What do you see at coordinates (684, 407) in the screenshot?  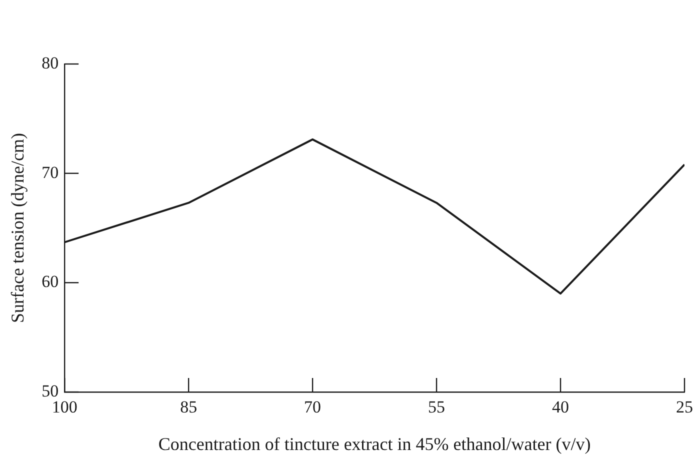 I see `x-tick-label: 25` at bounding box center [684, 407].